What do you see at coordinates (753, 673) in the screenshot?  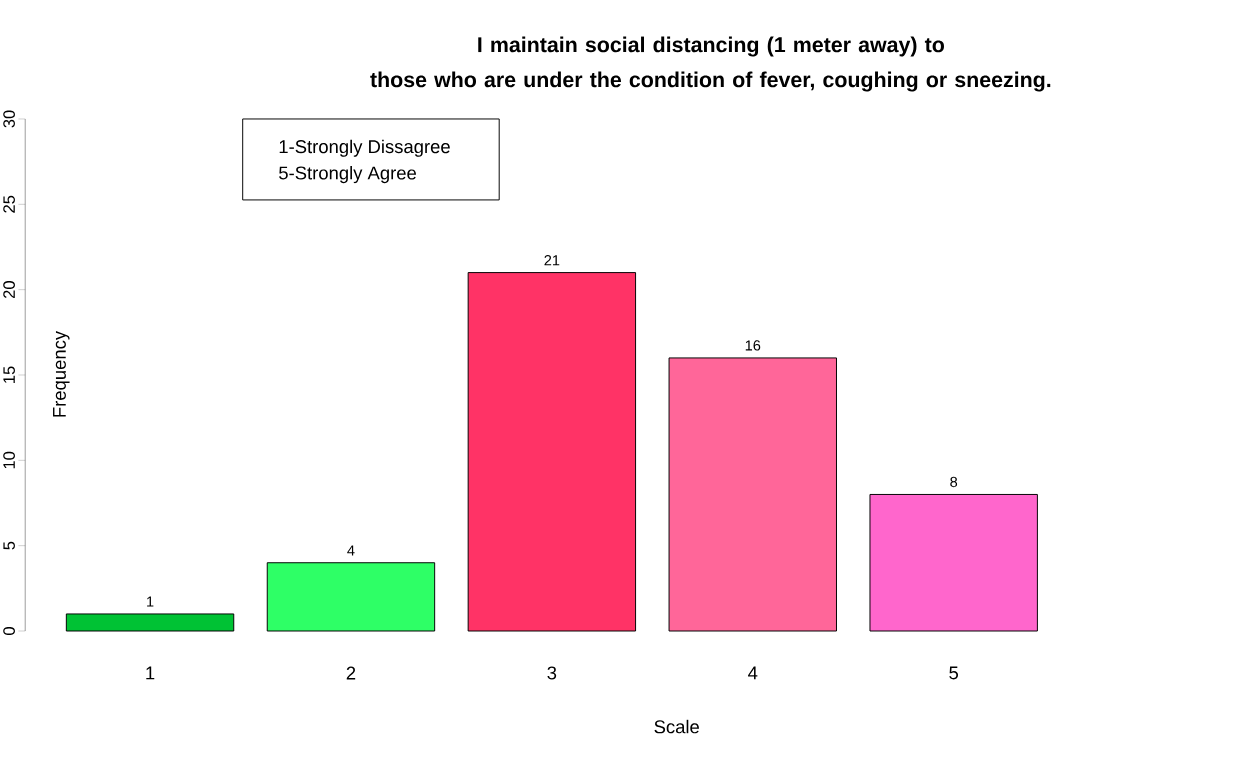 I see `x-tick-label: 4` at bounding box center [753, 673].